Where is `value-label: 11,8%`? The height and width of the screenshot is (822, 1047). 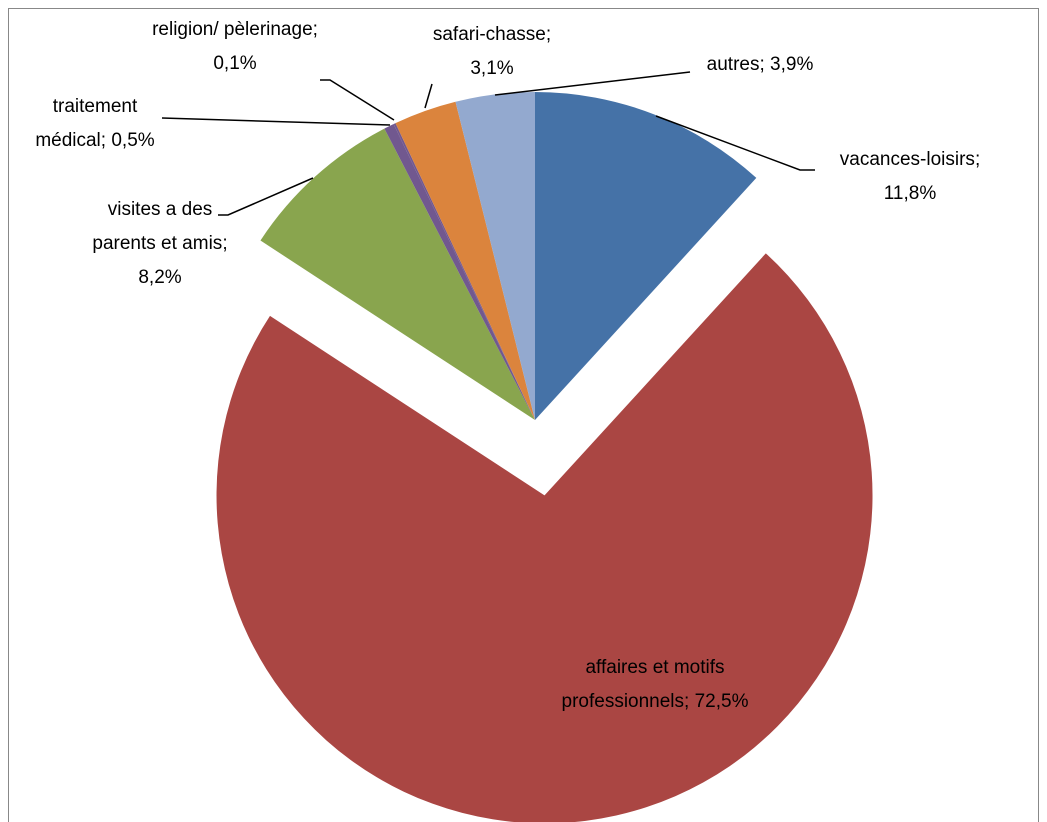
value-label: 11,8% is located at coordinates (910, 193).